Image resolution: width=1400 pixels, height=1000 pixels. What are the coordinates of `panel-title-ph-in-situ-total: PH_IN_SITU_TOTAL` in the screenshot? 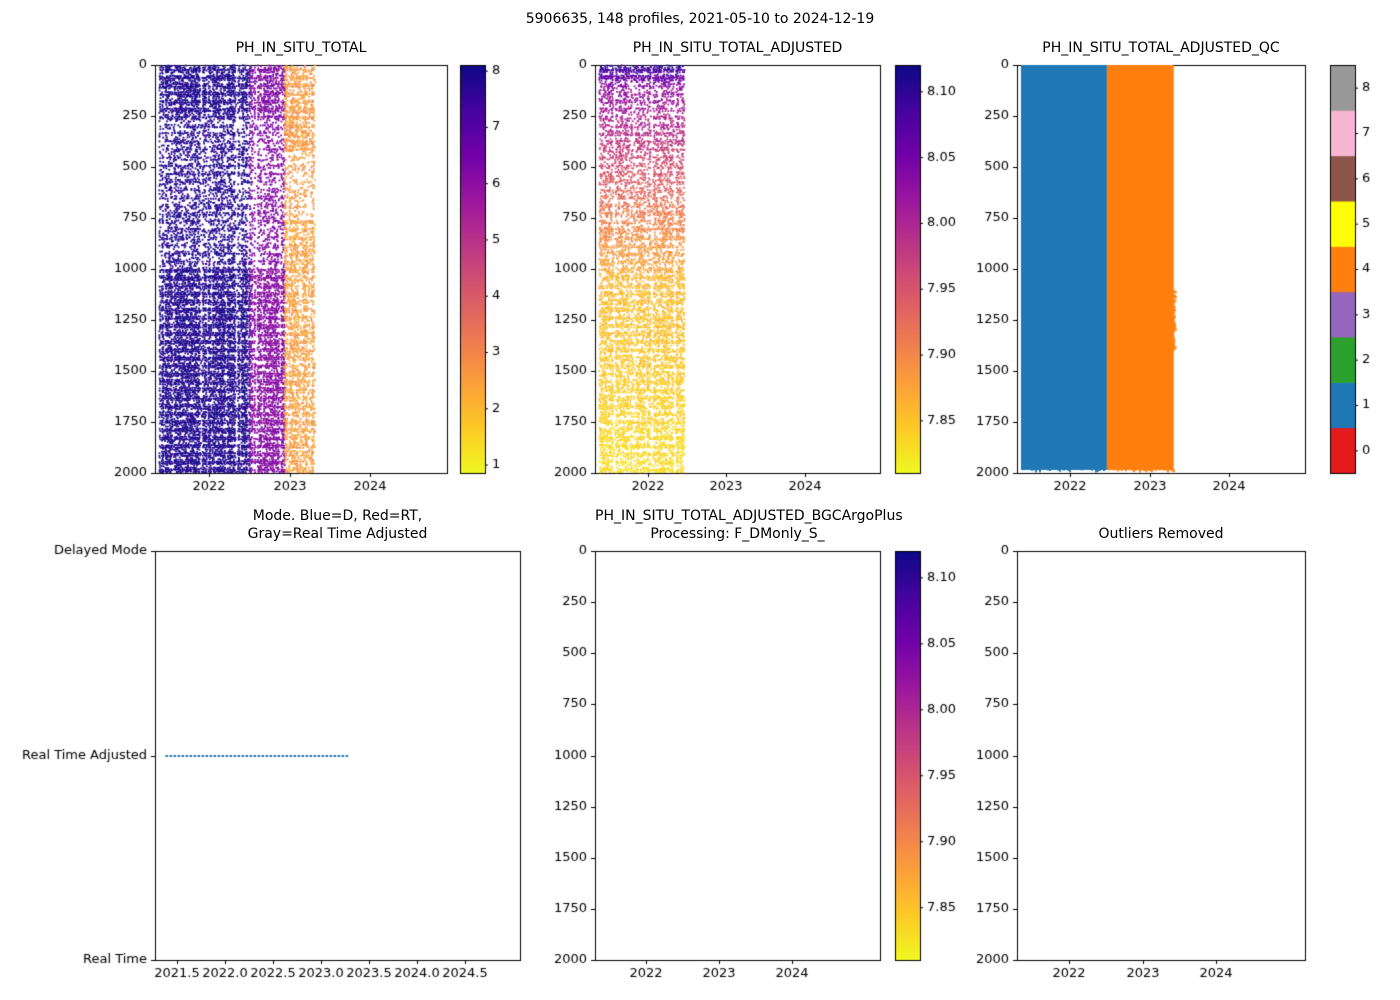 It's located at (301, 48).